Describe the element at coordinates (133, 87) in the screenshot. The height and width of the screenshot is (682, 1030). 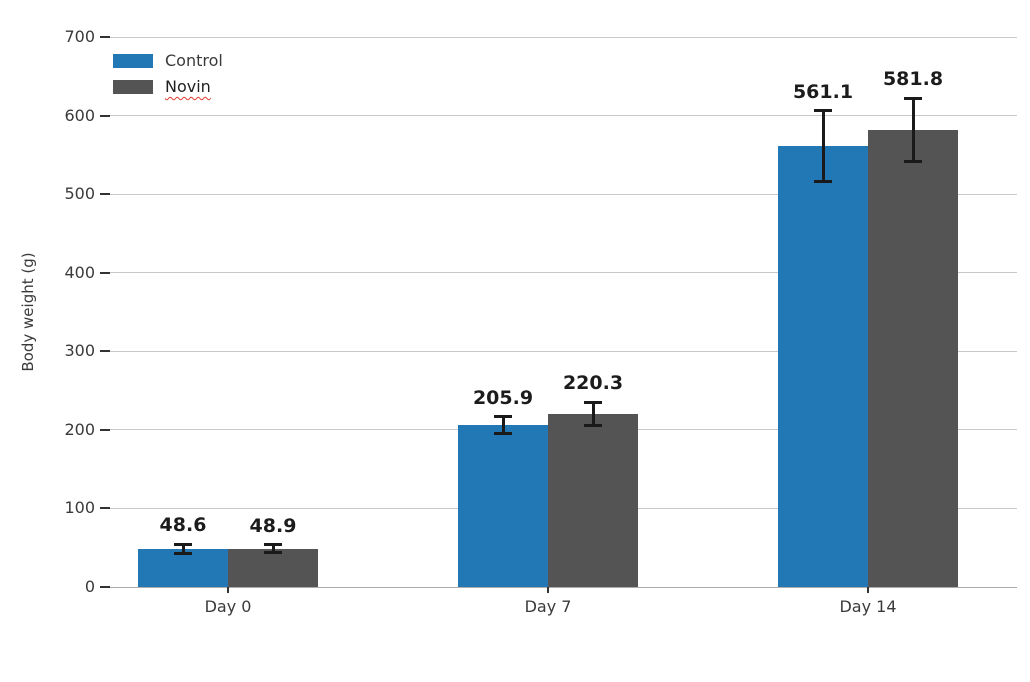
I see `legend-swatch-novin-icon` at that location.